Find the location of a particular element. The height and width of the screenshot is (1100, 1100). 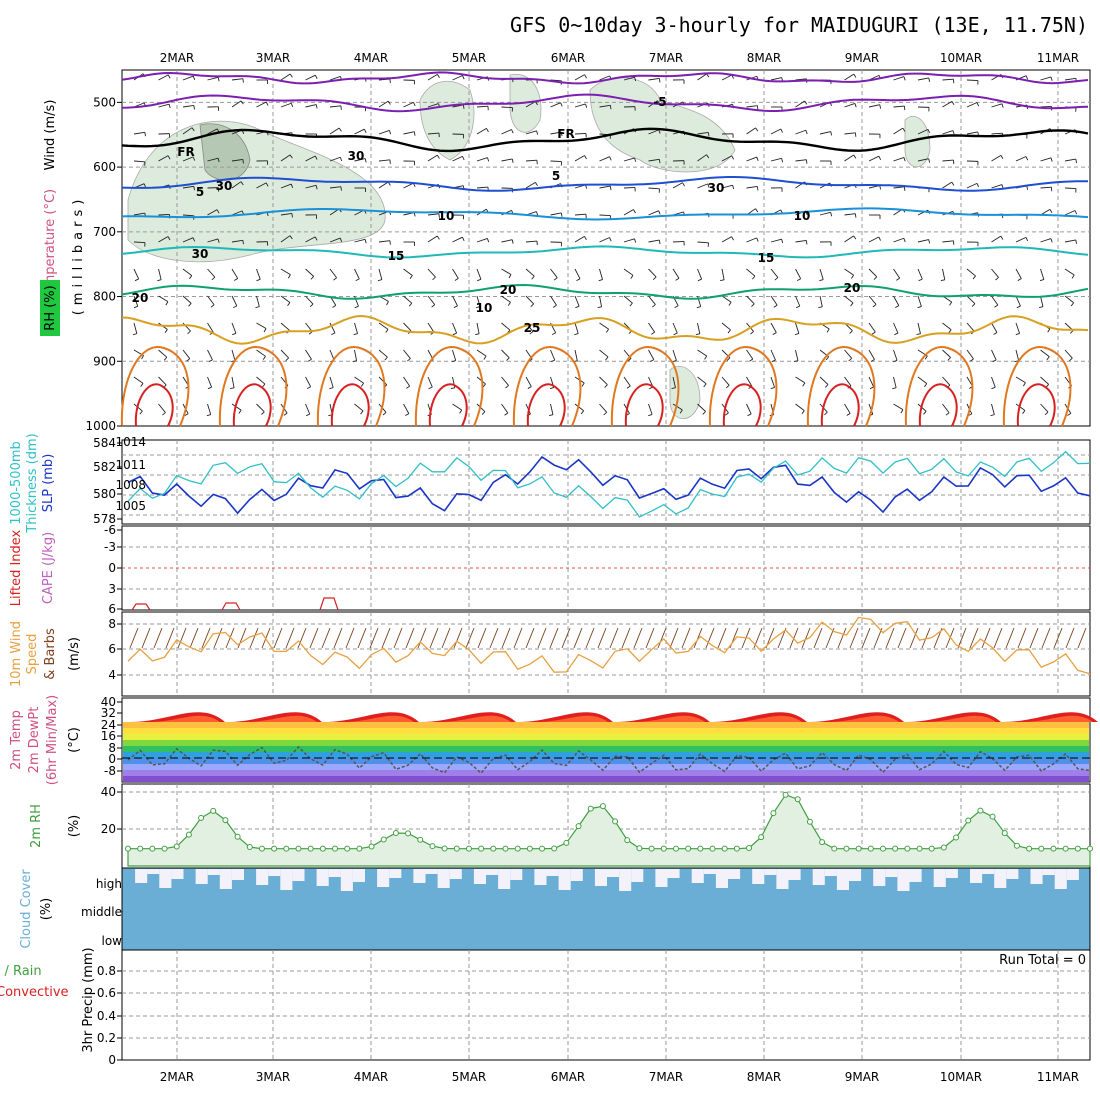

axis-tick-label: 900 is located at coordinates (104, 361).